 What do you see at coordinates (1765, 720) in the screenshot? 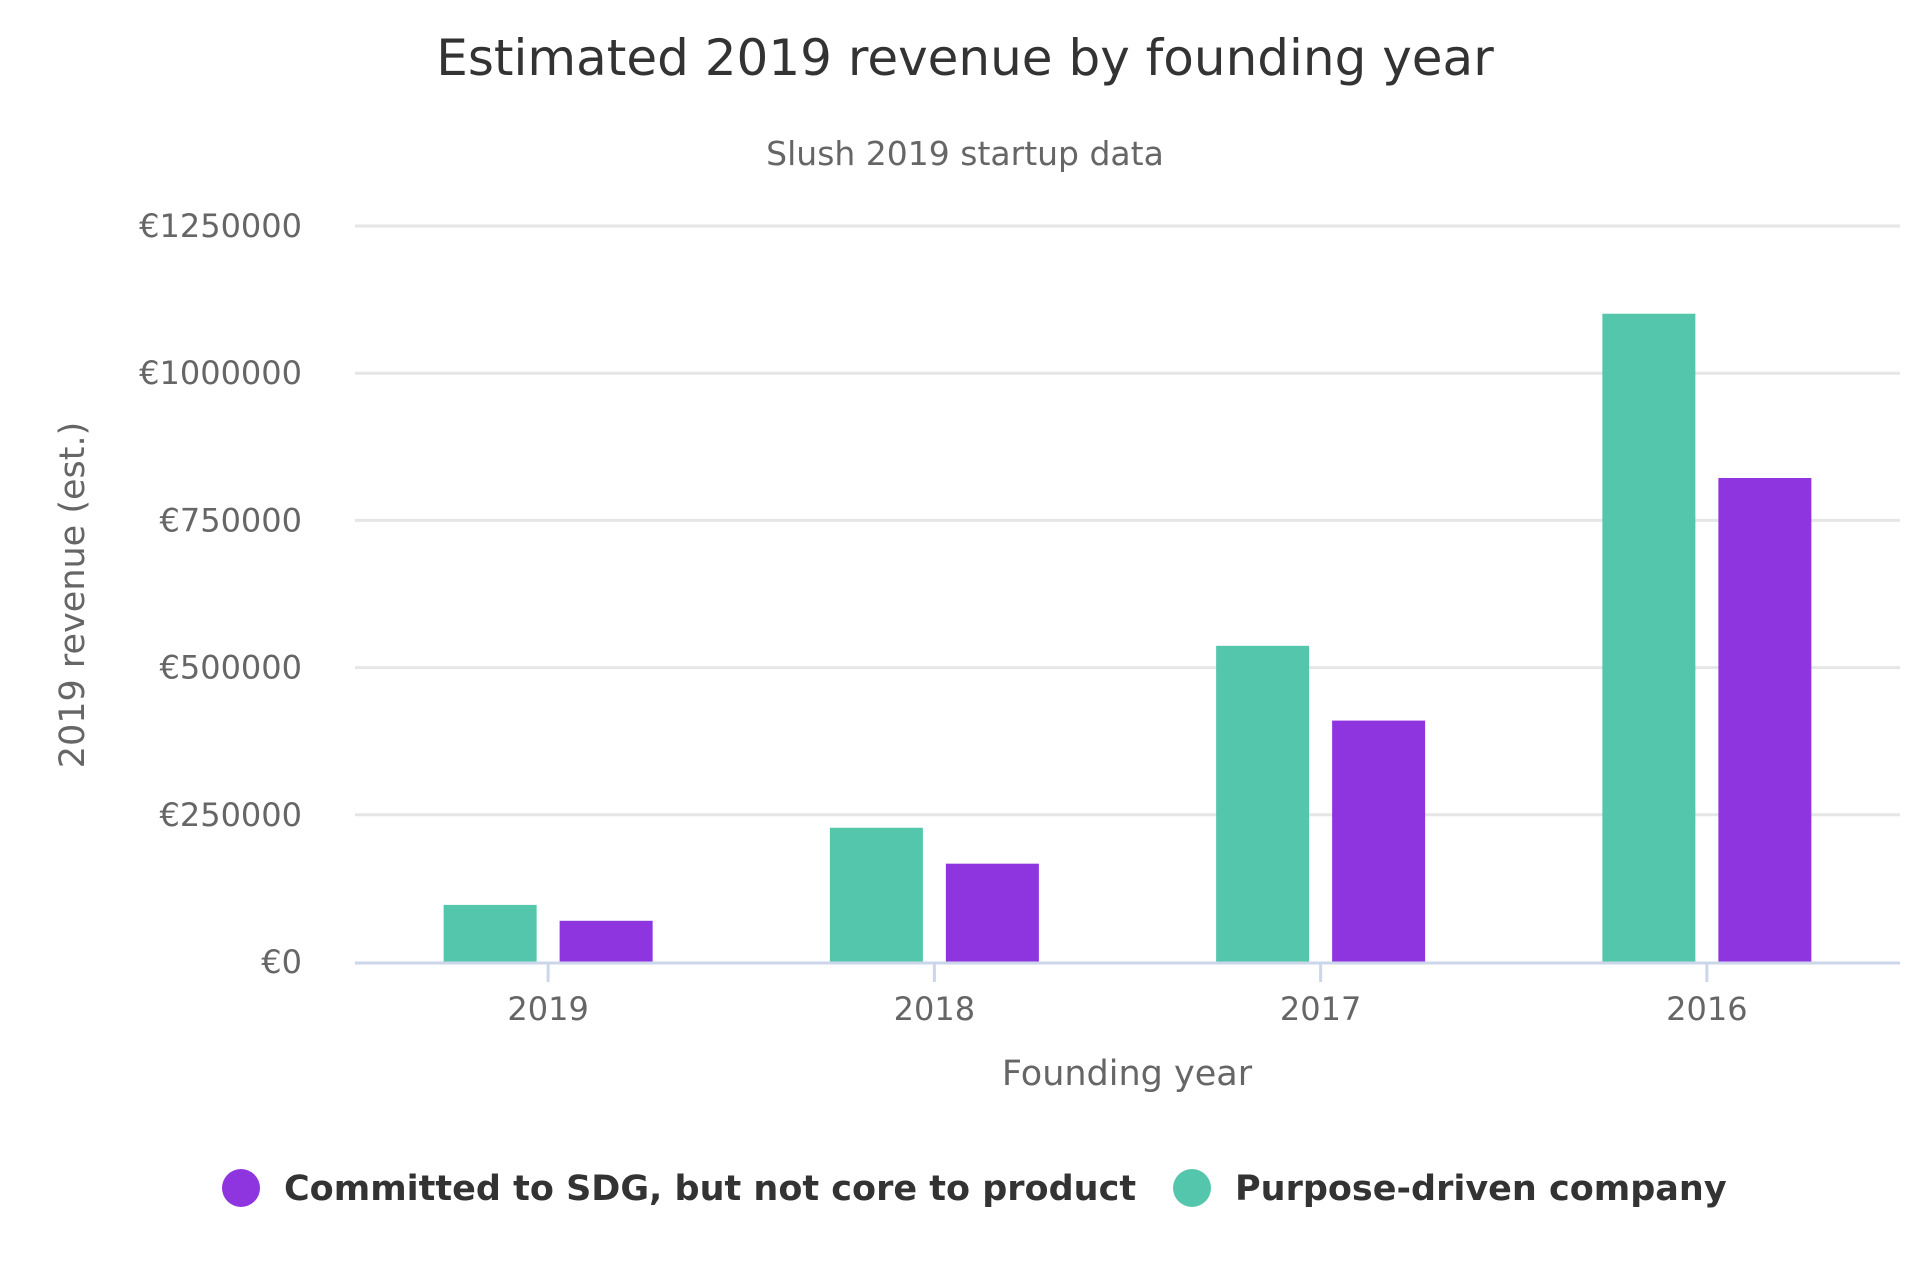
I see `bar-committed-to-sdg-but-not-core-to-product-2016` at bounding box center [1765, 720].